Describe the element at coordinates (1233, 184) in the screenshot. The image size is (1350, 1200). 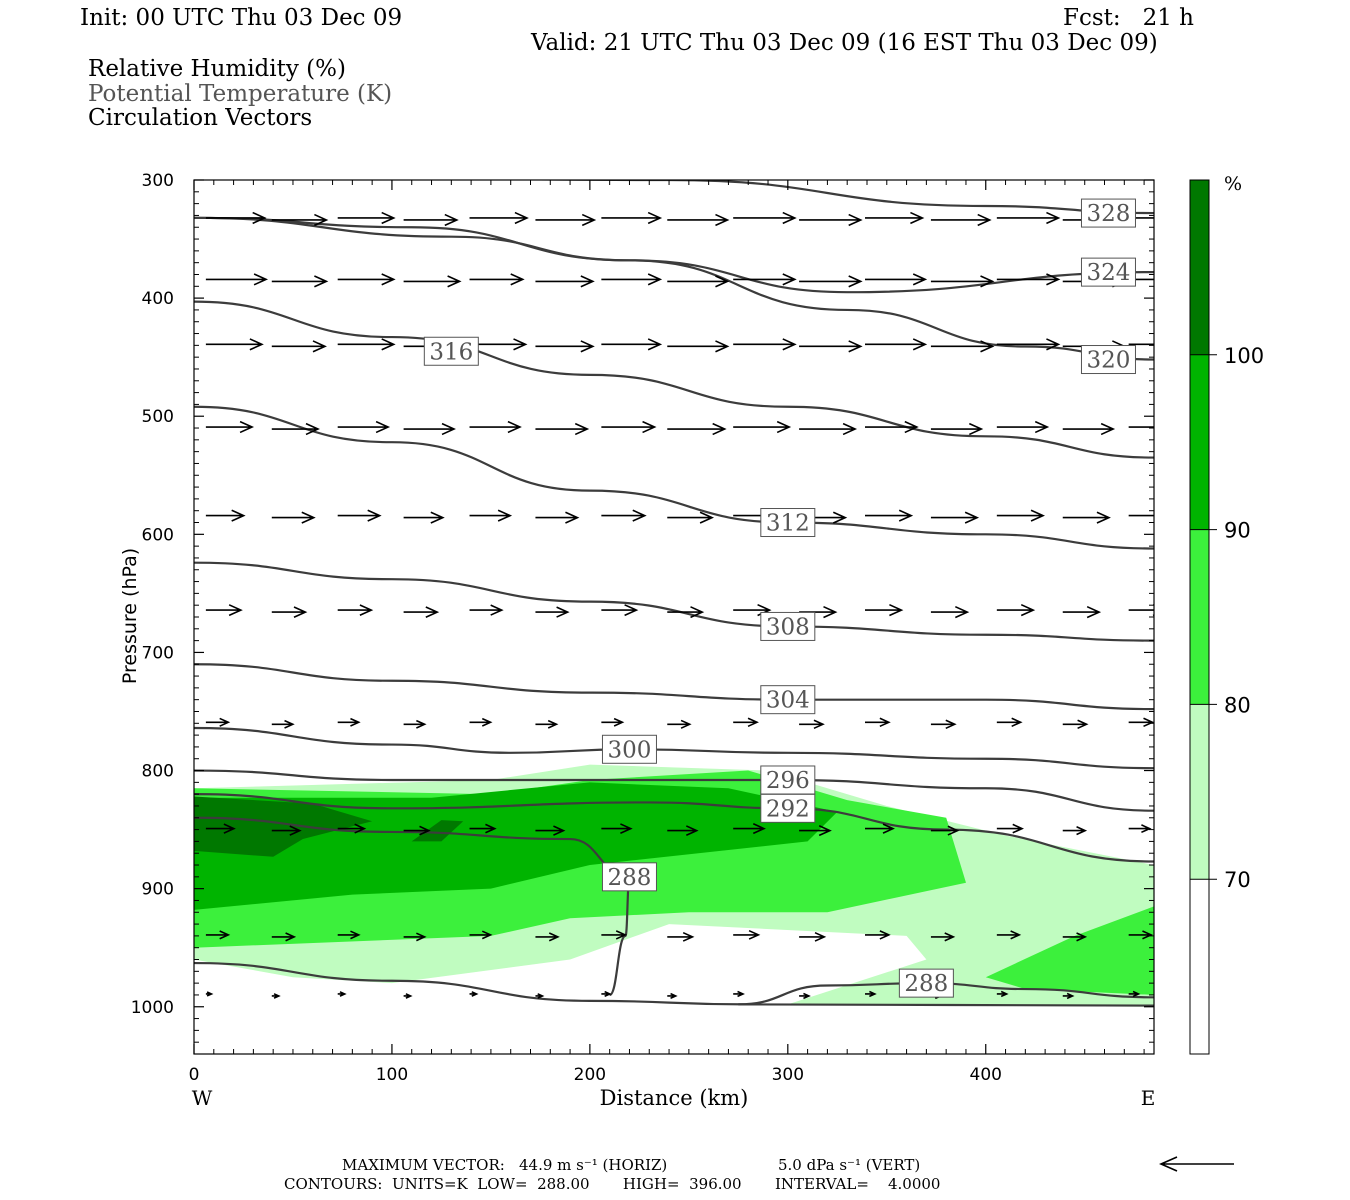
I see `colorbar-unit: %` at that location.